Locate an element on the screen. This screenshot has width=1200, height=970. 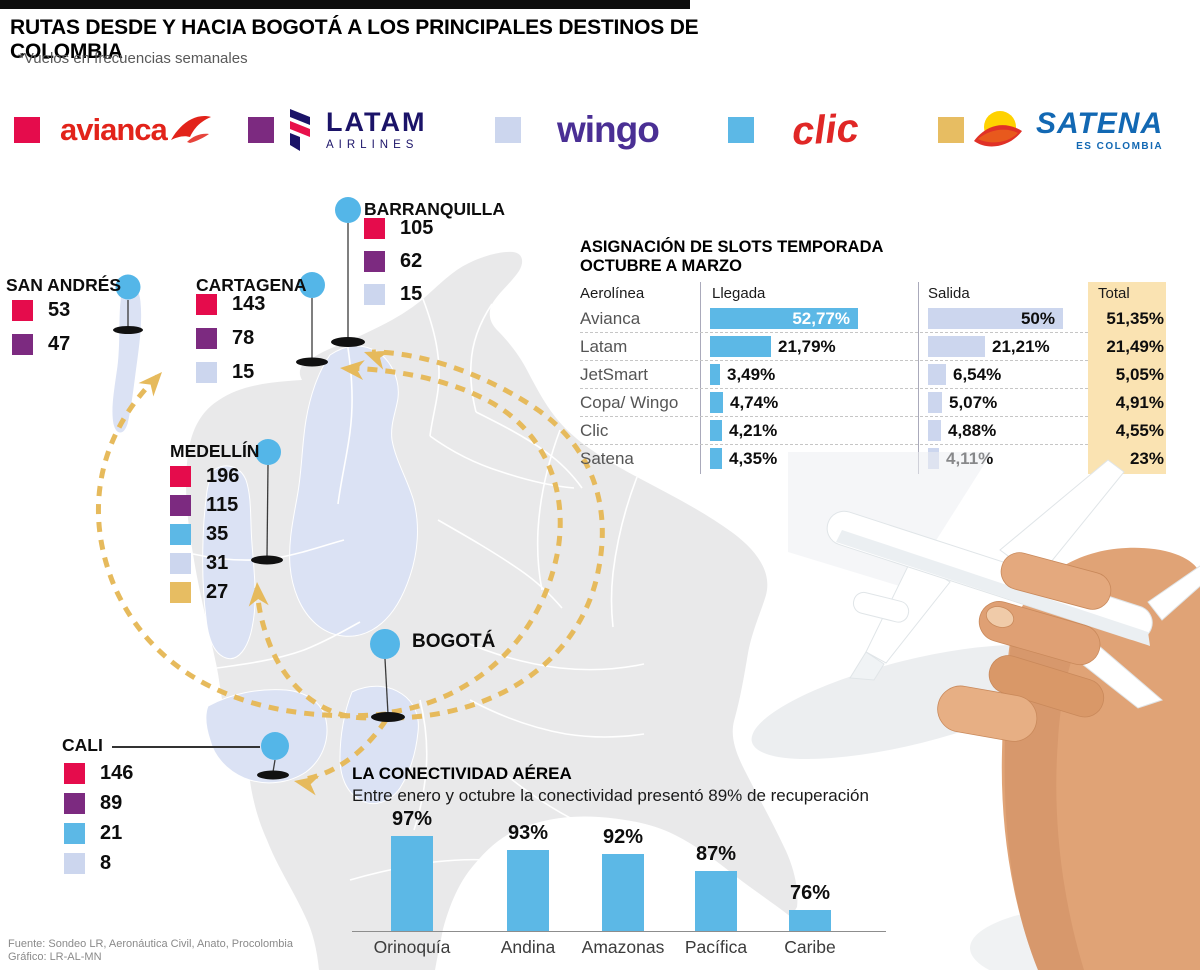
column-header-salida: Salida is located at coordinates (949, 293).